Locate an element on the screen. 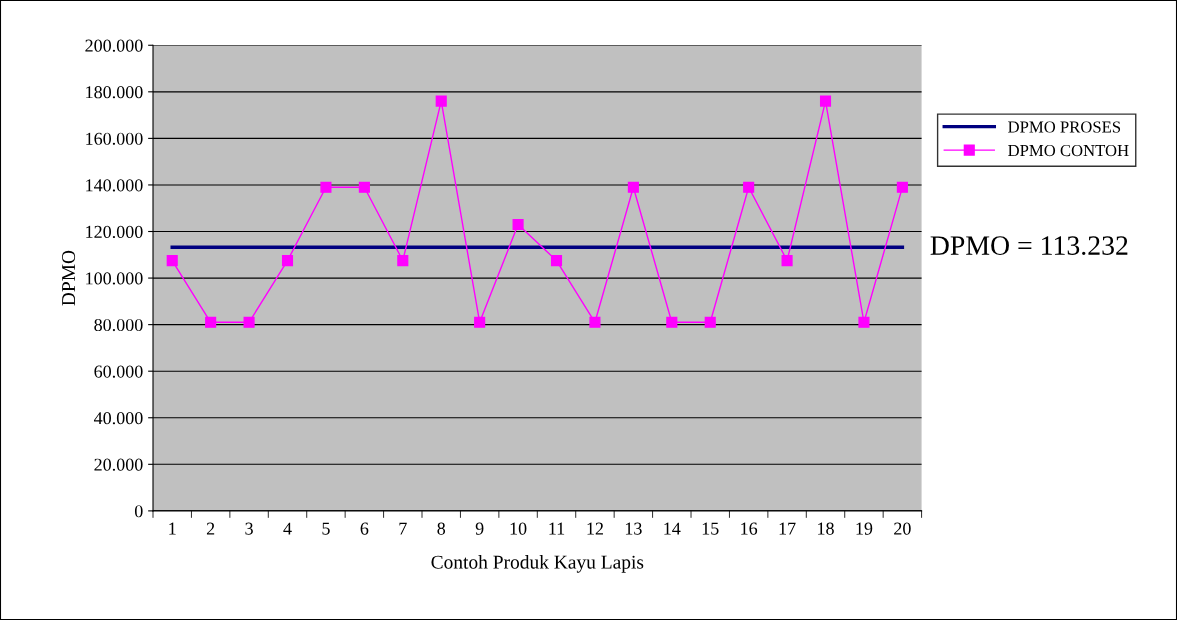 The width and height of the screenshot is (1177, 620). x-tick-label: 14 is located at coordinates (672, 528).